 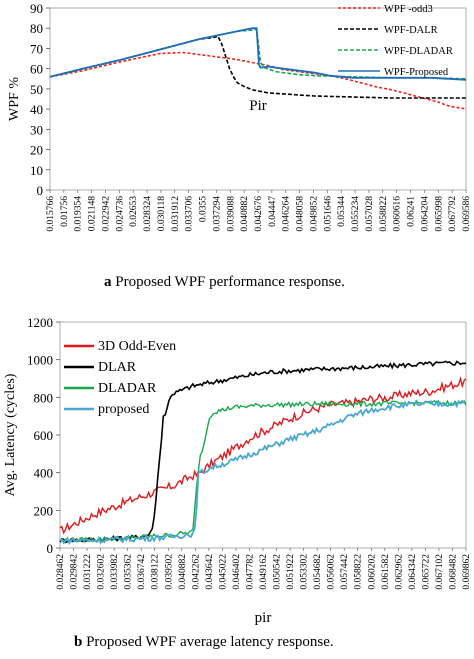 I want to click on y-axis-label: Avg. Latency (cycles), so click(x=10, y=434).